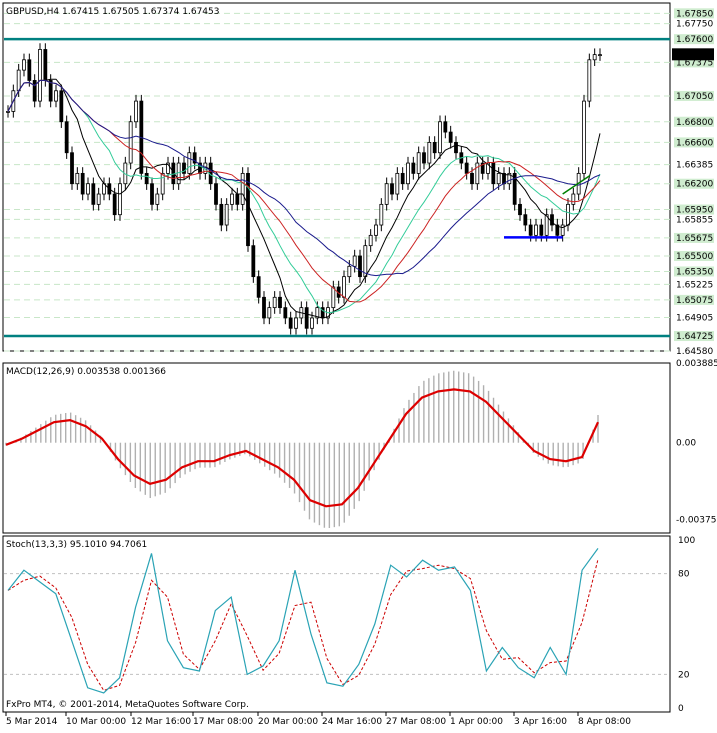 The width and height of the screenshot is (717, 733). What do you see at coordinates (96, 722) in the screenshot?
I see `time-axis-label: 10 Mar 00:00` at bounding box center [96, 722].